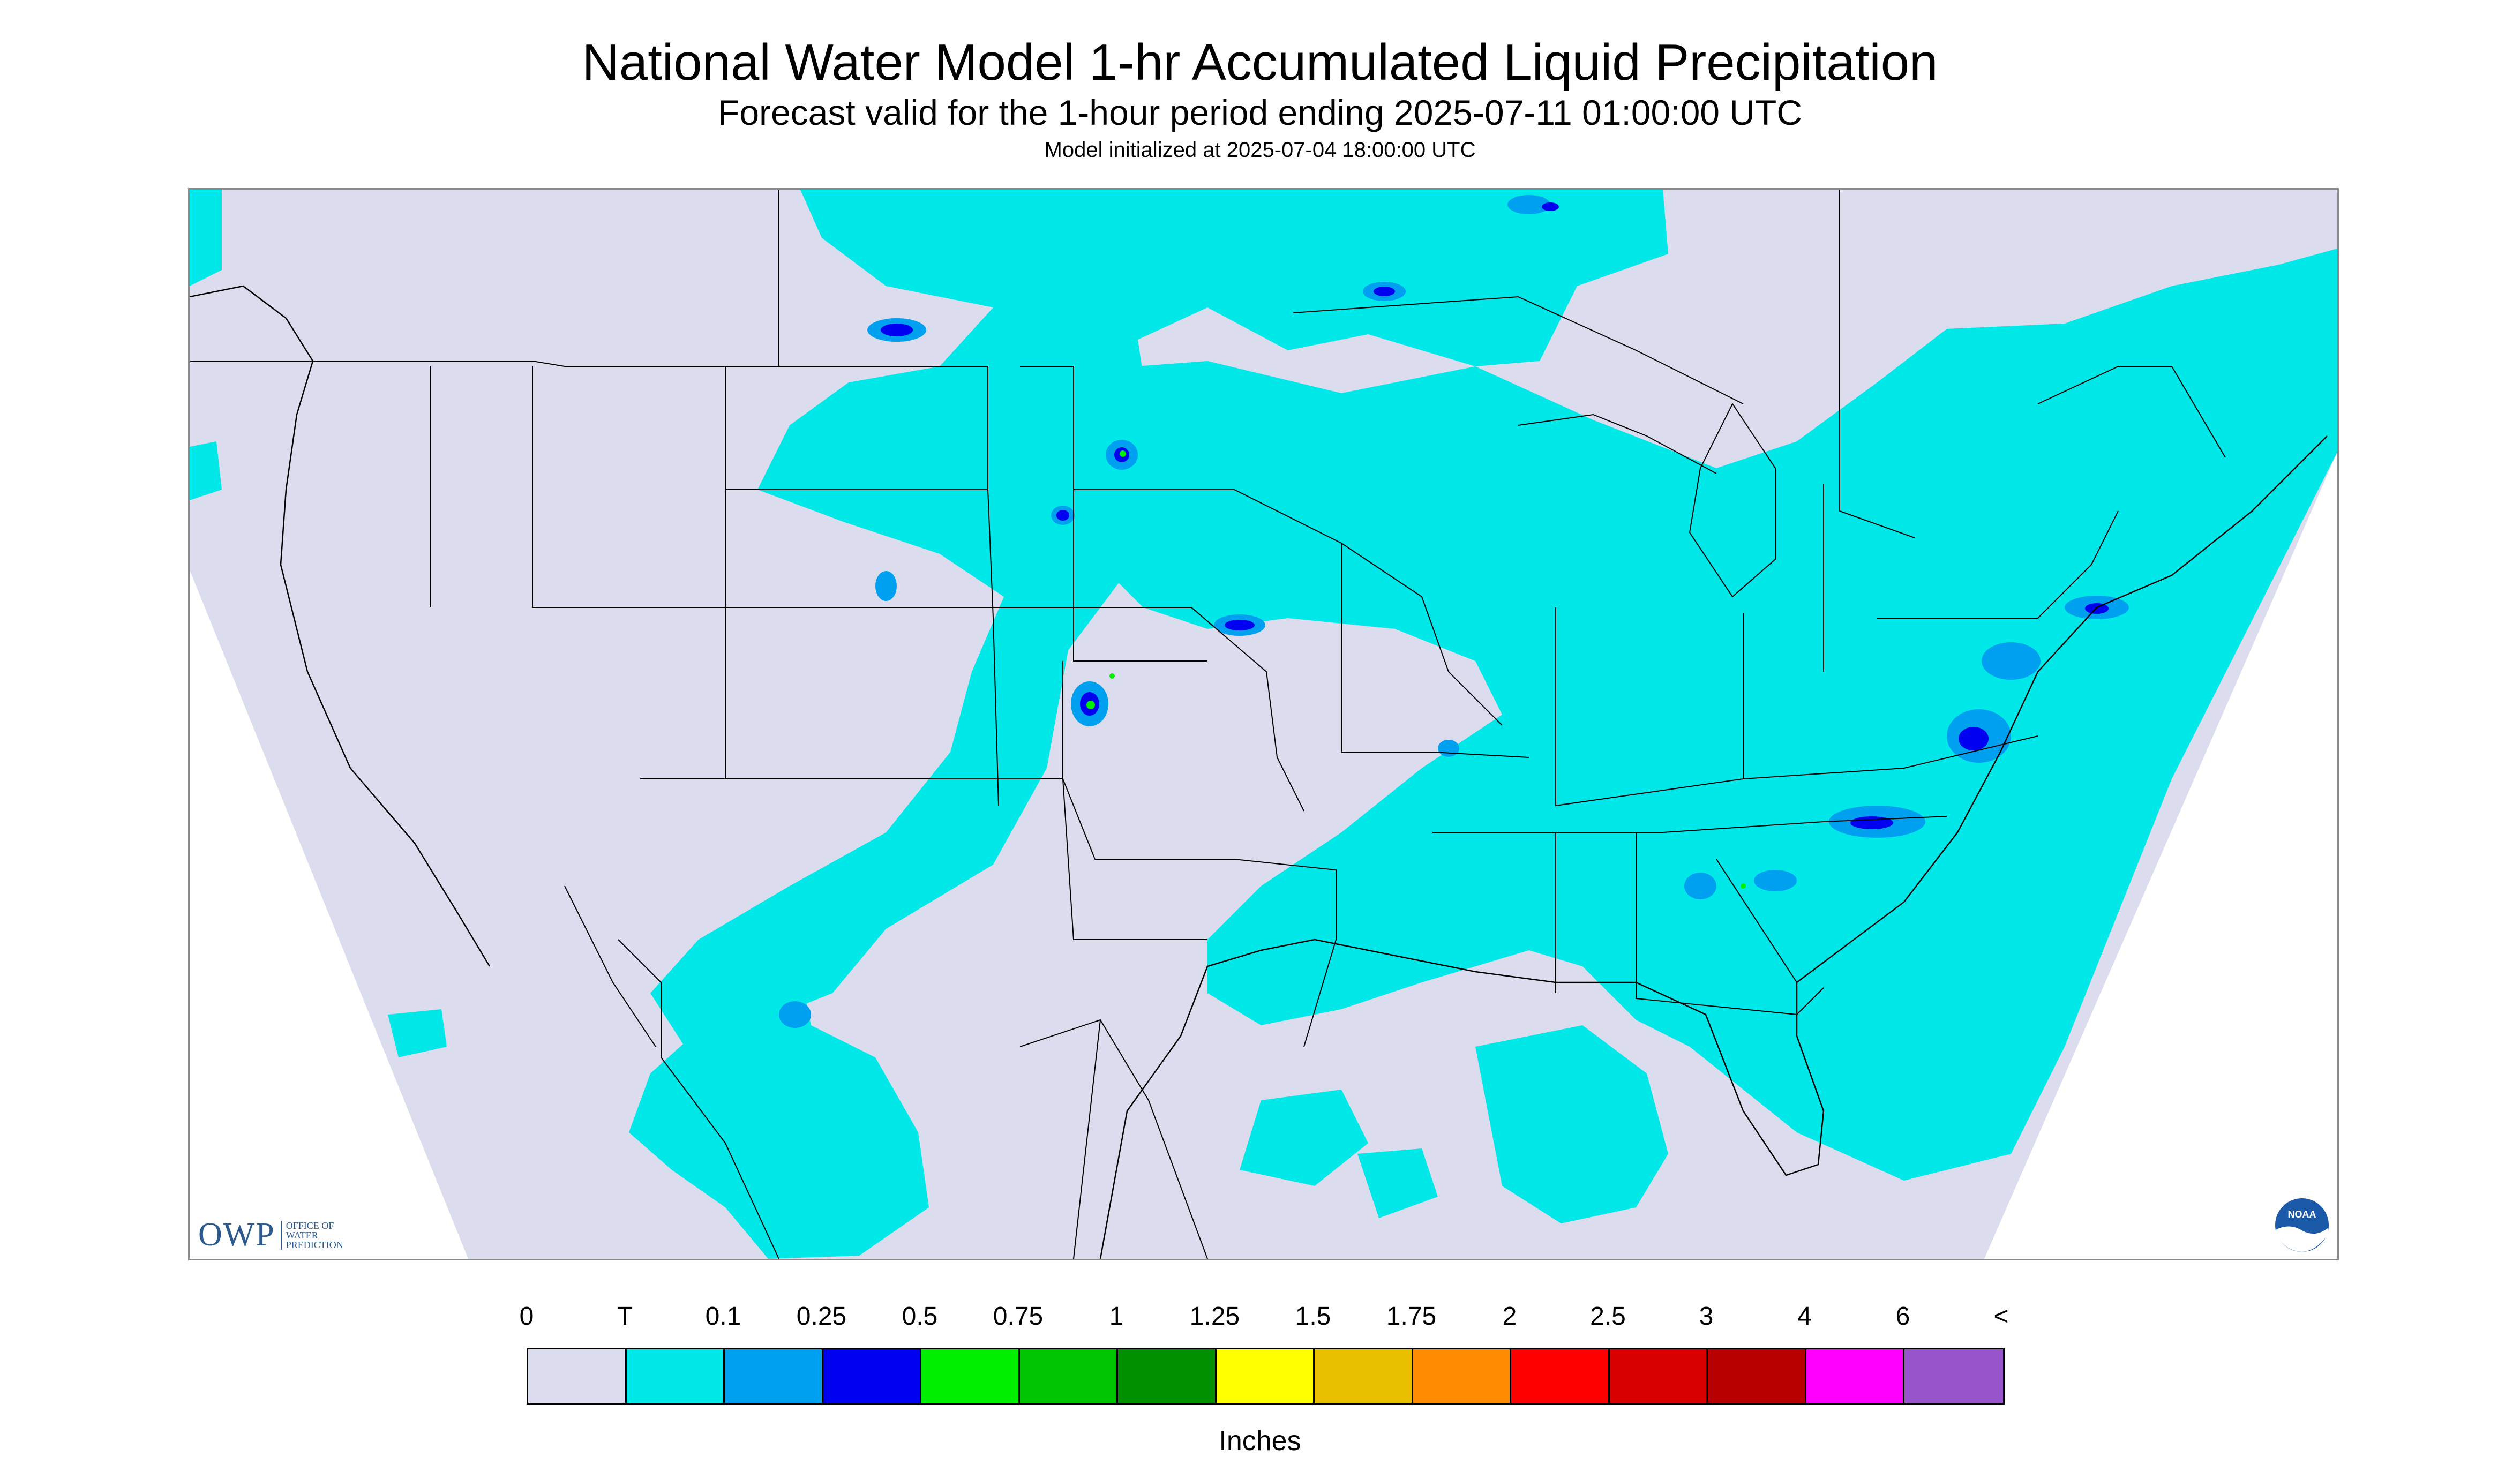 Image resolution: width=2520 pixels, height=1457 pixels. Describe the element at coordinates (1509, 1316) in the screenshot. I see `legend-tick-label: 2` at that location.